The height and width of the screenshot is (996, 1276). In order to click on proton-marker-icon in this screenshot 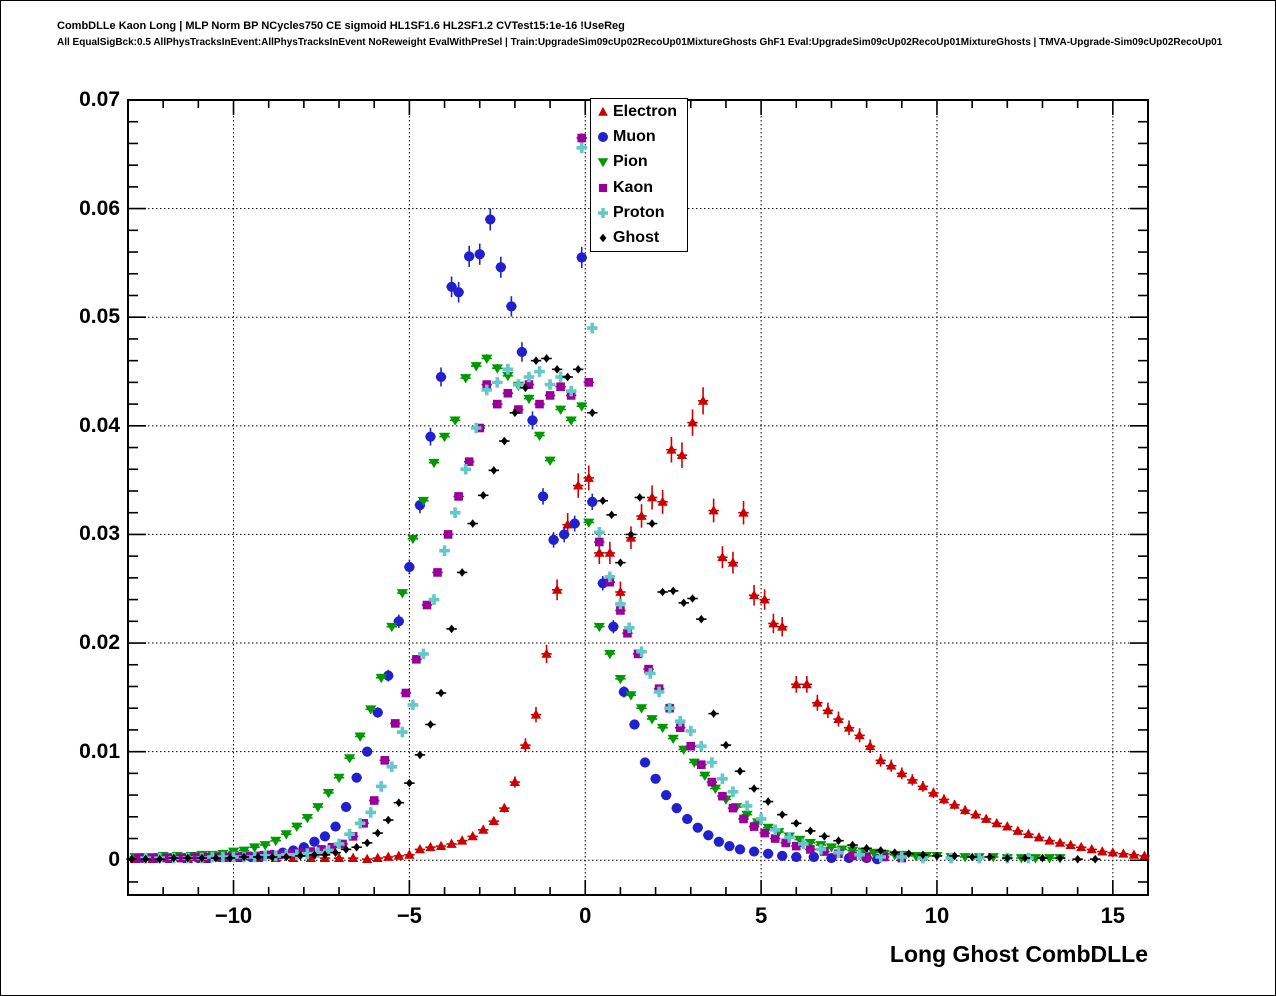, I will do `click(603, 213)`.